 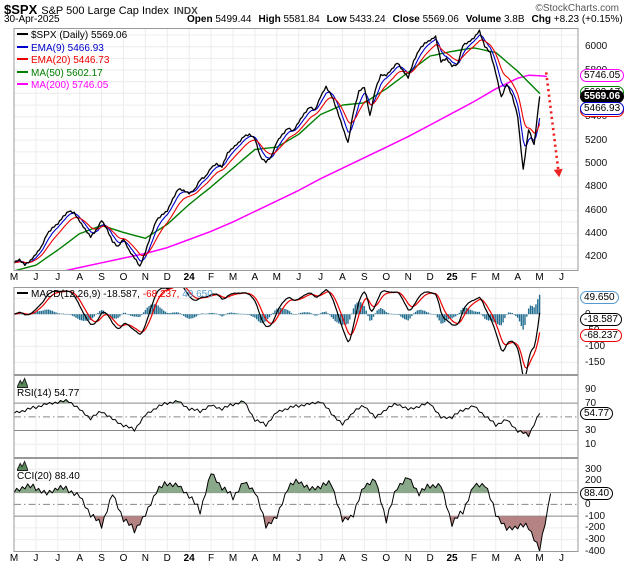 I want to click on legend-ema20: EMA(20) 5446.73, so click(x=72, y=61).